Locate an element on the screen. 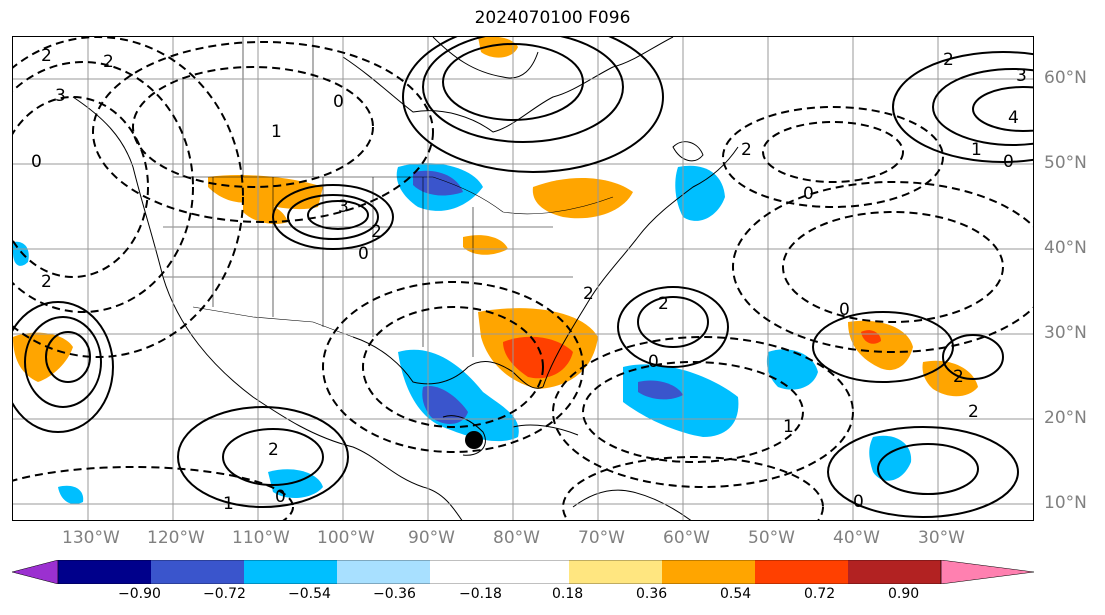  colorbar-outline is located at coordinates (499, 572).